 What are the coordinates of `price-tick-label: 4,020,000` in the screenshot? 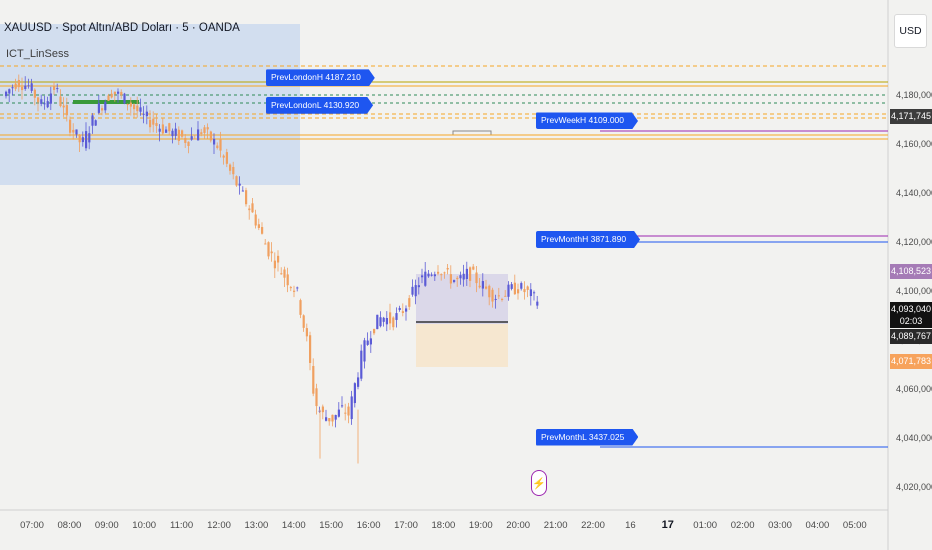 It's located at (914, 487).